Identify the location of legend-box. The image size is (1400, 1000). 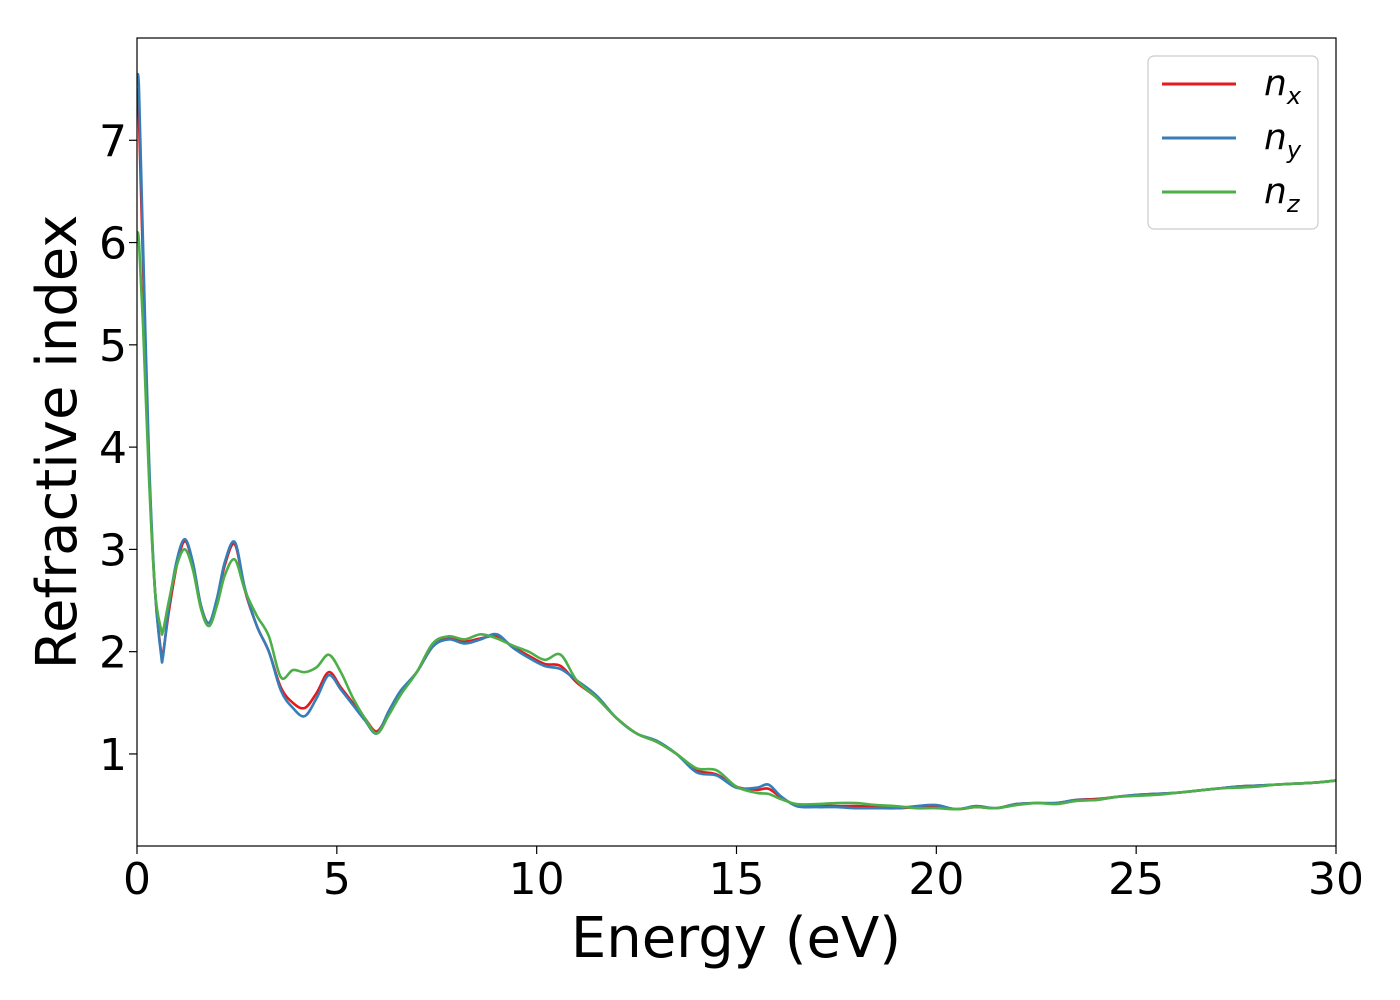
(1233, 142).